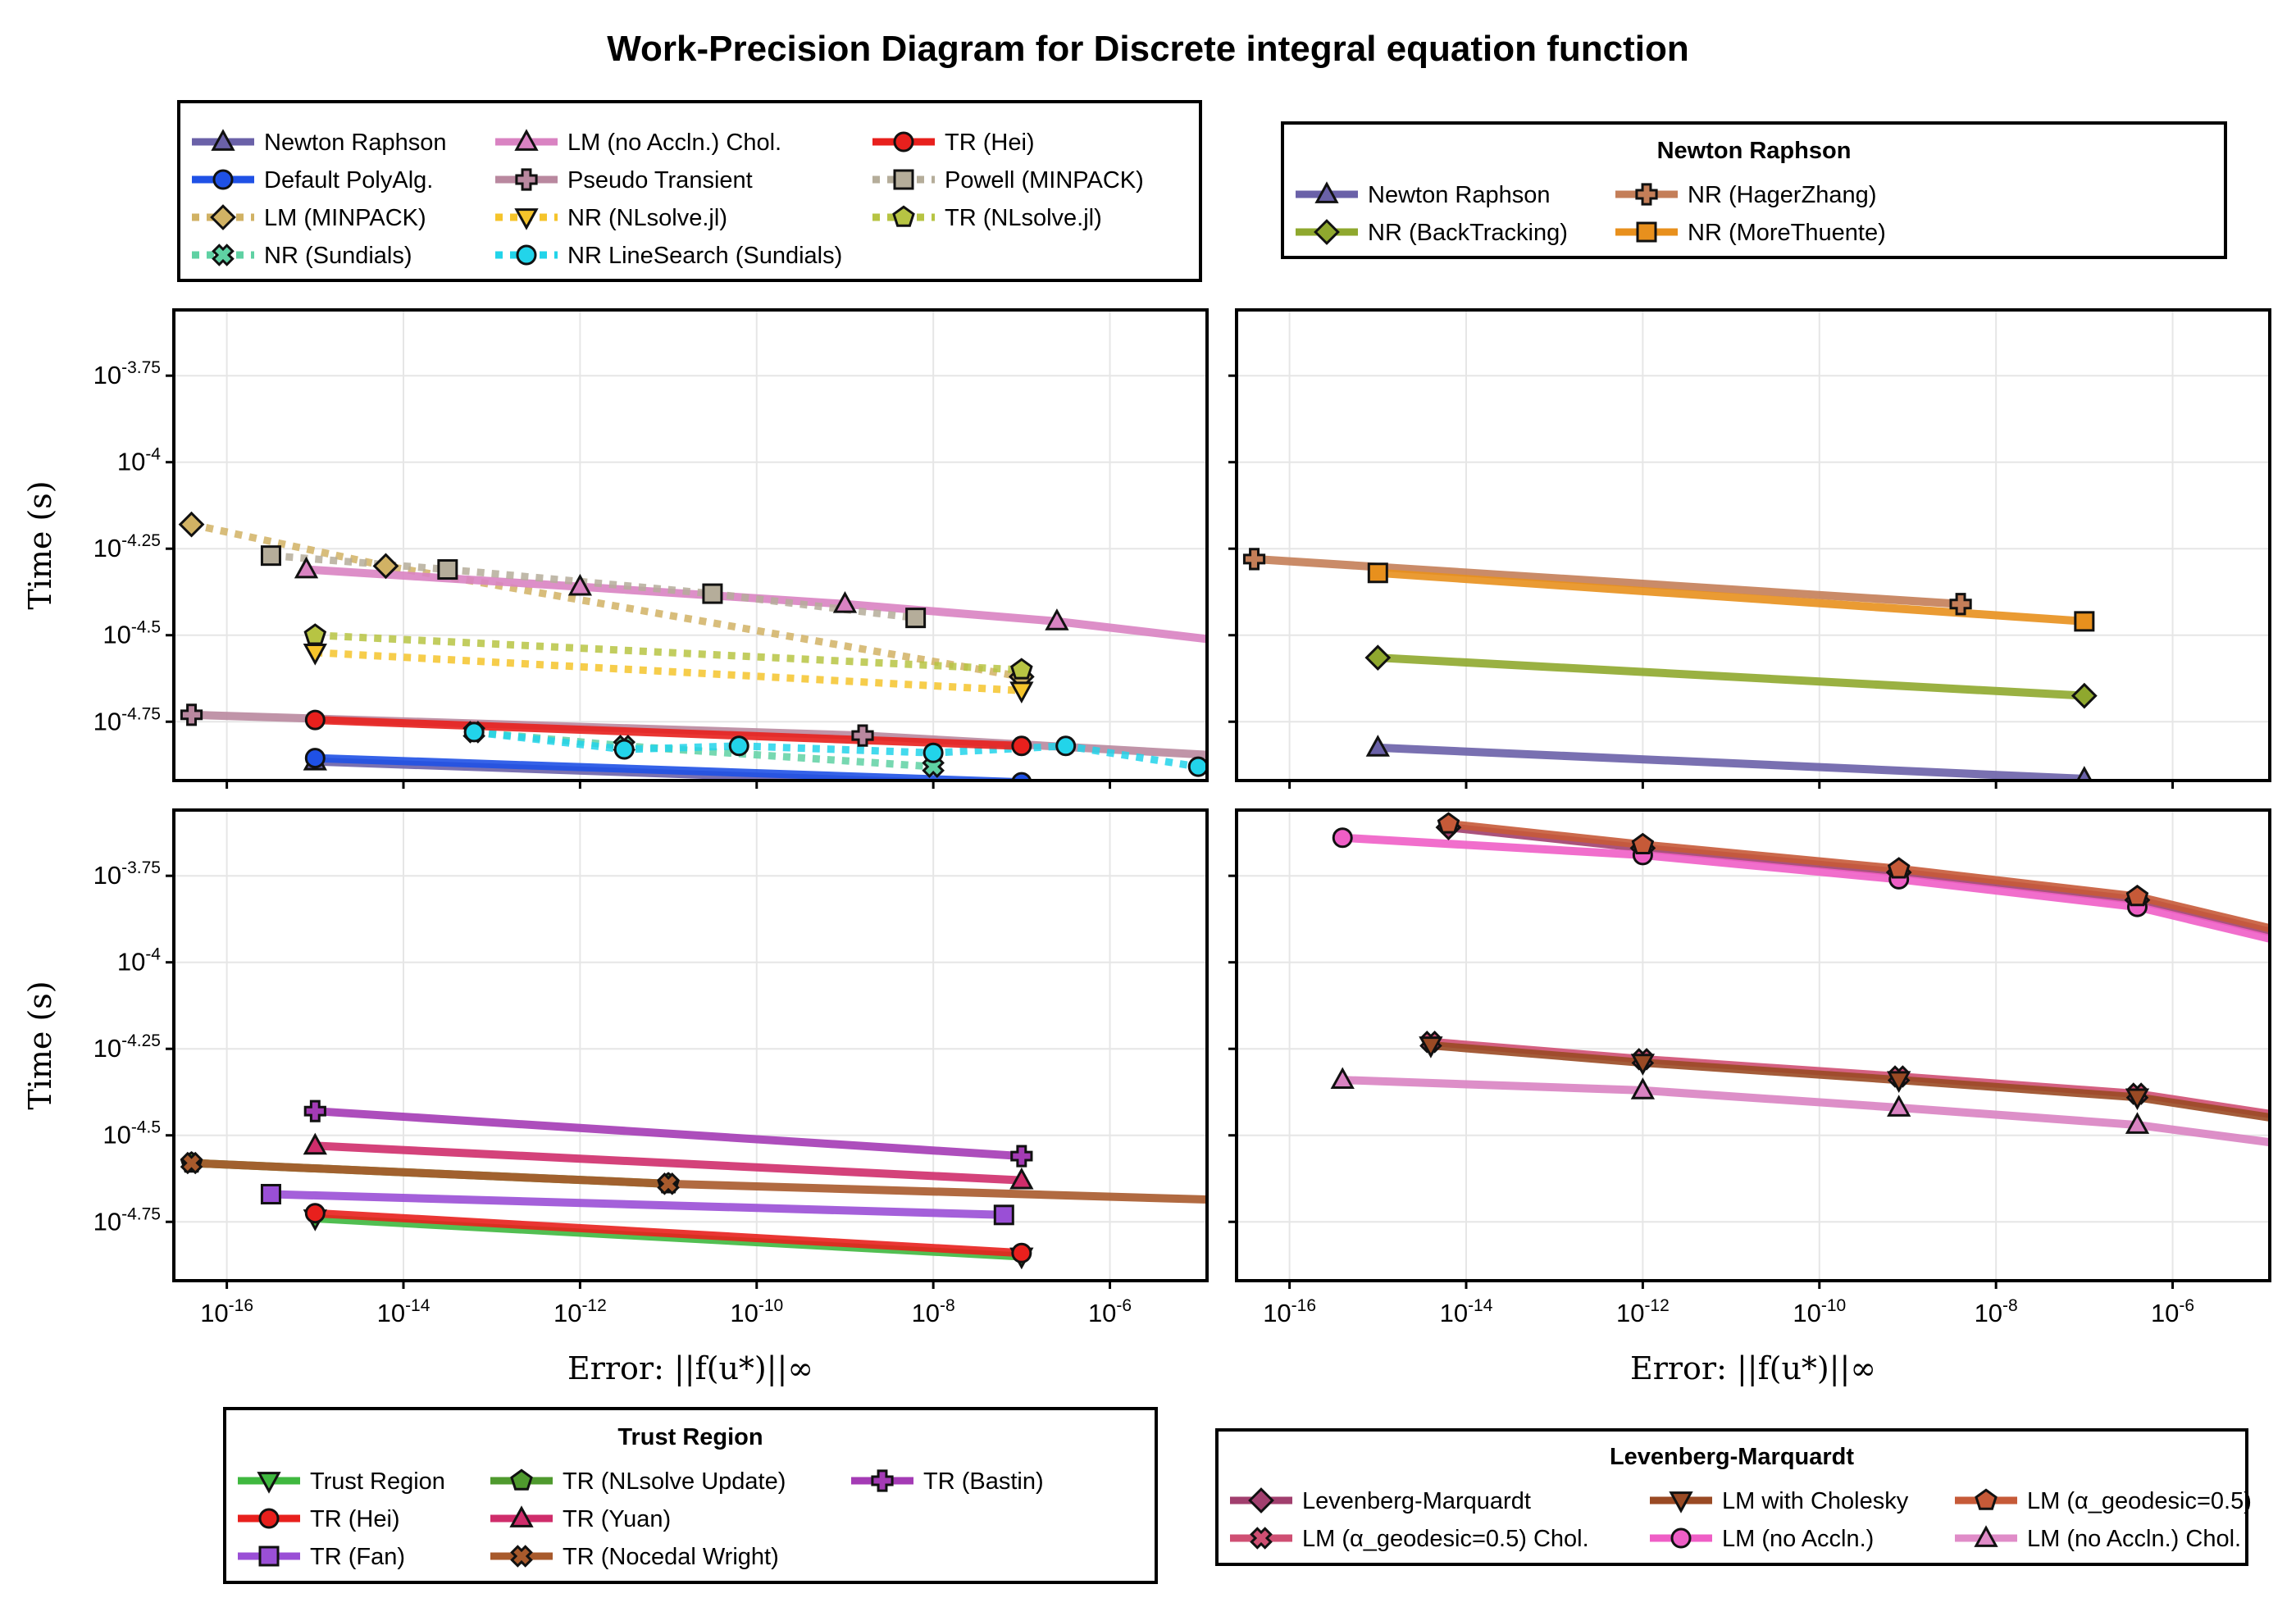  Describe the element at coordinates (1750, 233) in the screenshot. I see `legend-item: NR (MoreThuente)` at that location.